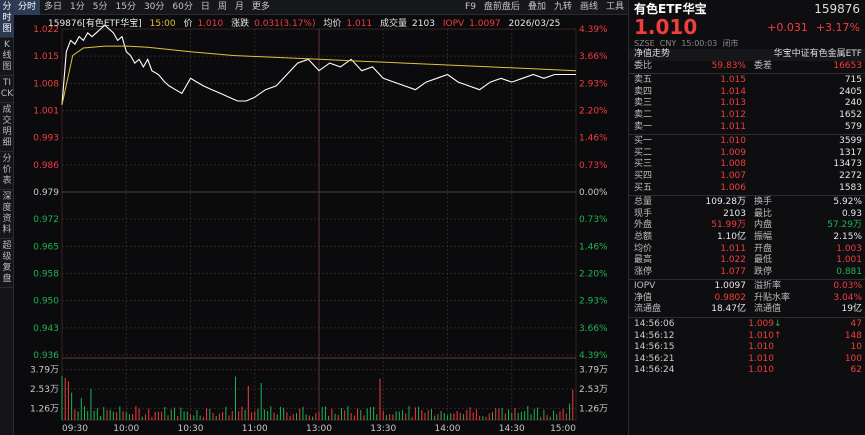 The height and width of the screenshot is (435, 865). What do you see at coordinates (763, 213) in the screenshot?
I see `stat-label: 最比` at bounding box center [763, 213].